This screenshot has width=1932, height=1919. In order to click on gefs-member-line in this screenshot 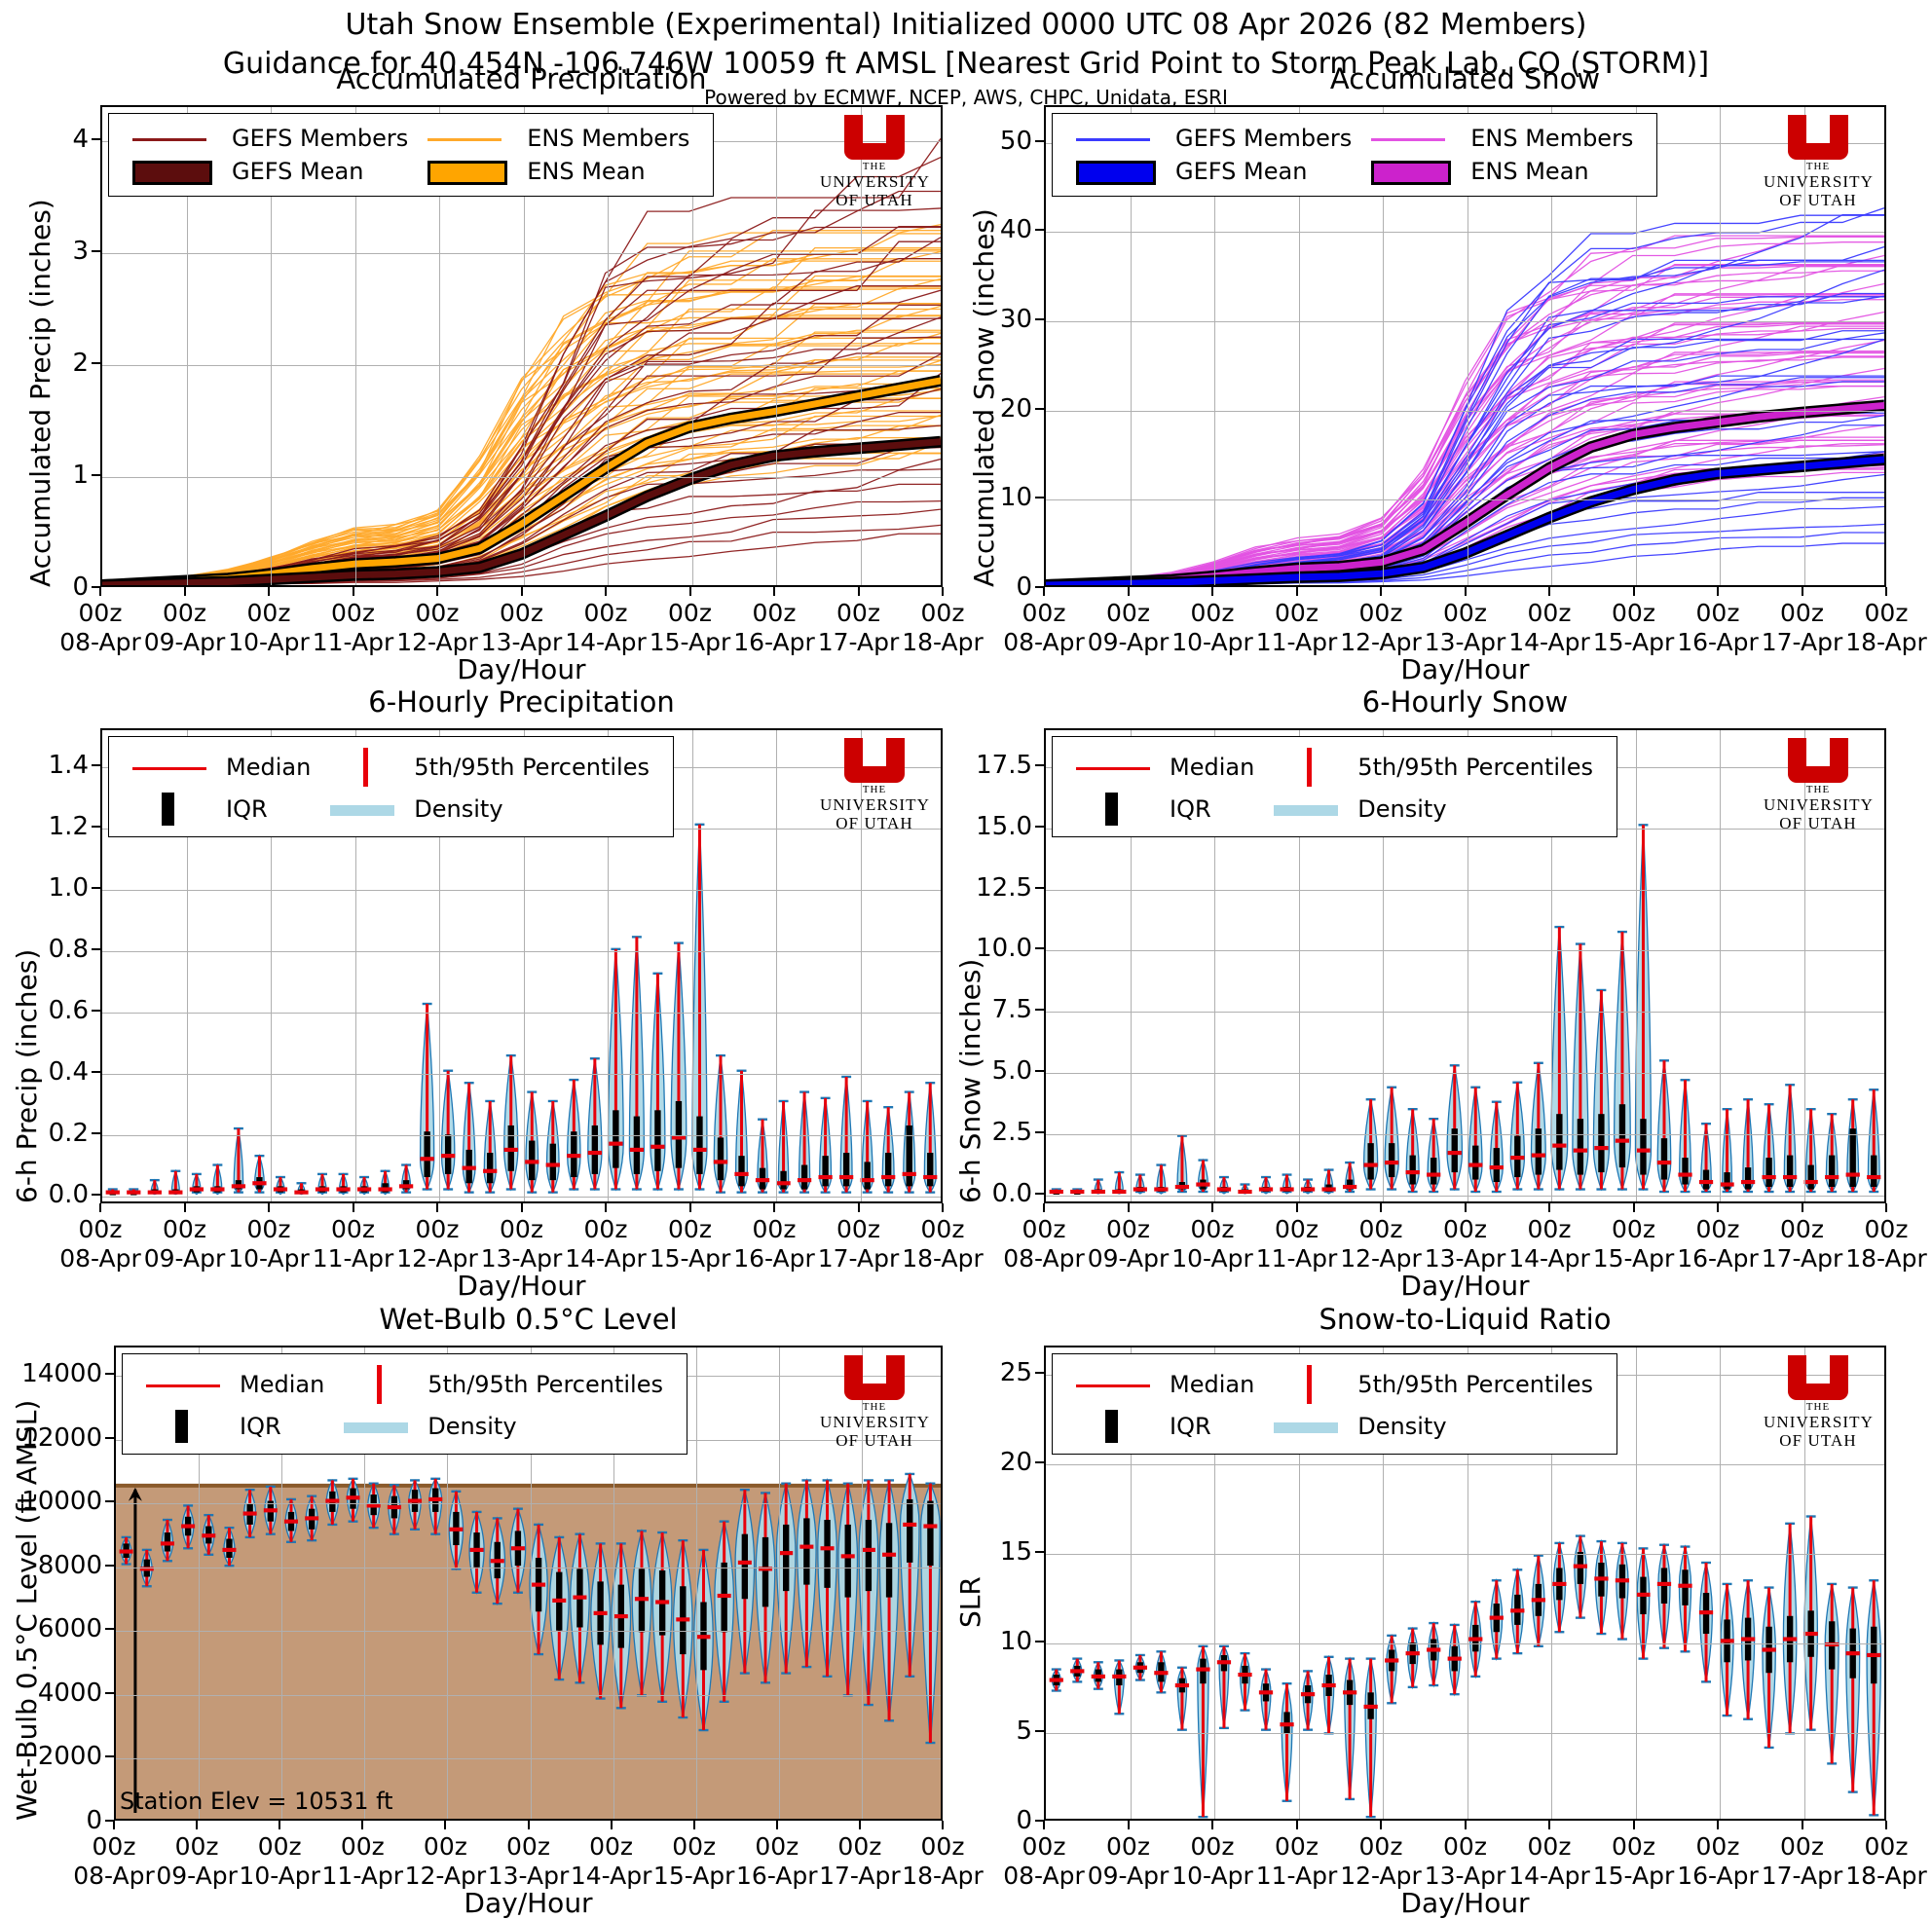, I will do `click(521, 435)`.